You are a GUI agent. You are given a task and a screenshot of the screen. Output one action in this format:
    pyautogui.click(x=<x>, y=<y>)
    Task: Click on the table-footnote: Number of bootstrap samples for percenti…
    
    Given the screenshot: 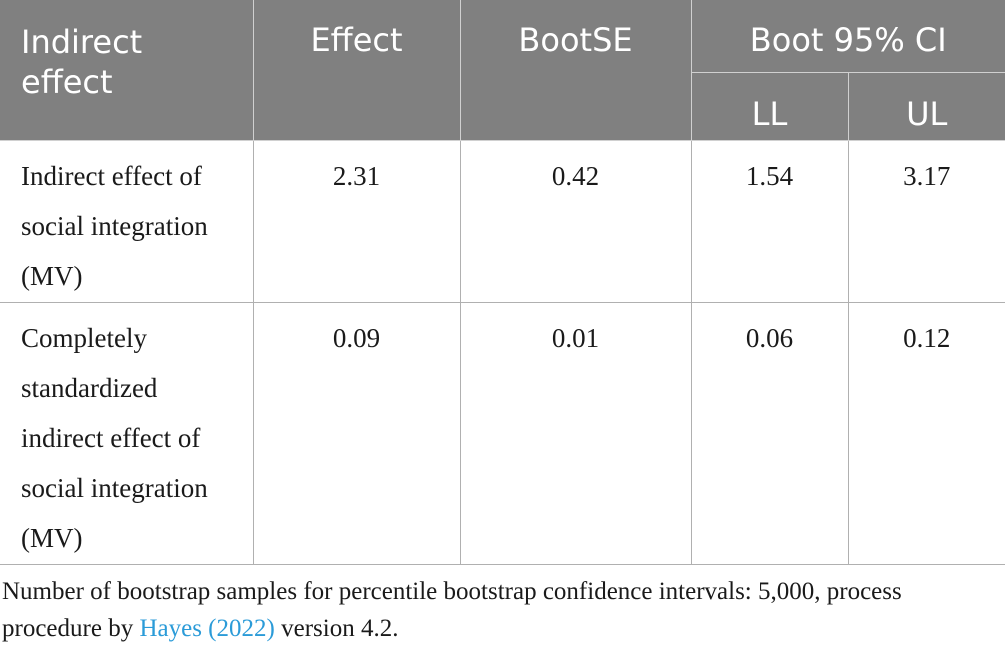 What is the action you would take?
    pyautogui.click(x=502, y=610)
    